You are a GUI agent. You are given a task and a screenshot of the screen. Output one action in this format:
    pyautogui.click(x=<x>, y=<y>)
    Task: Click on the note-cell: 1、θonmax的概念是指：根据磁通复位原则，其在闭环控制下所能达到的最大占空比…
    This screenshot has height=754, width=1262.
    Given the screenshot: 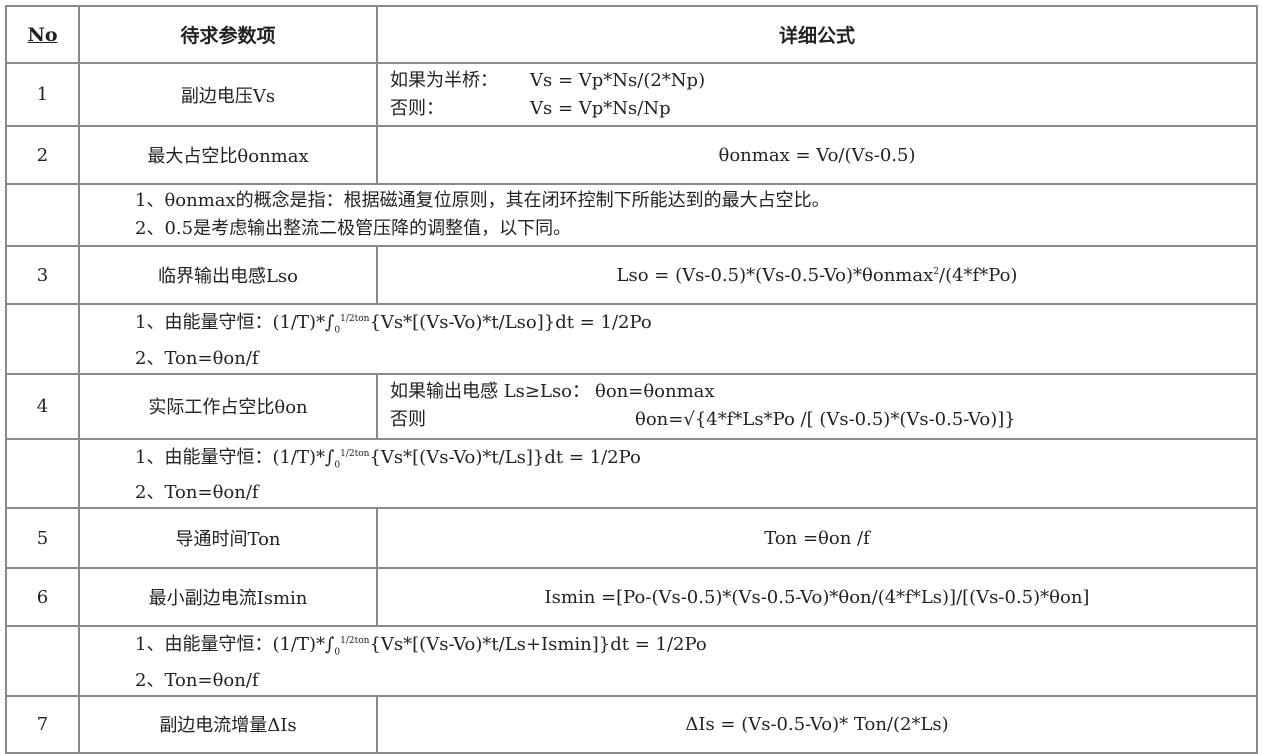 What is the action you would take?
    pyautogui.click(x=668, y=215)
    